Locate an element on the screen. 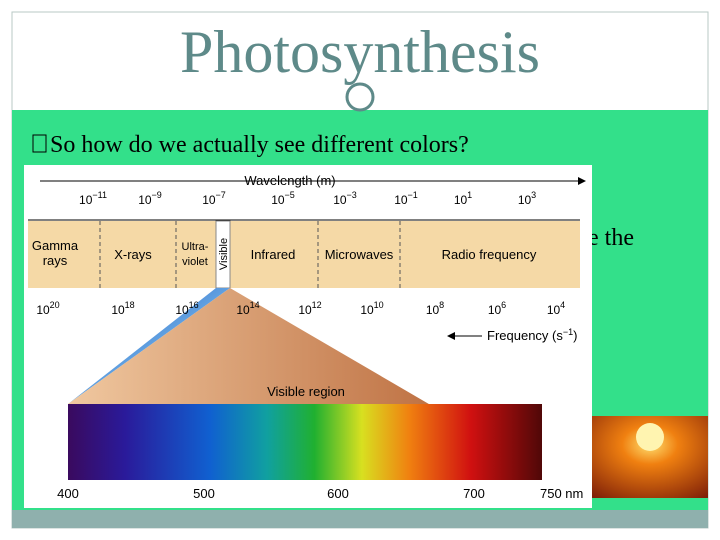 The width and height of the screenshot is (720, 540). power-exponent: 4 is located at coordinates (562, 305).